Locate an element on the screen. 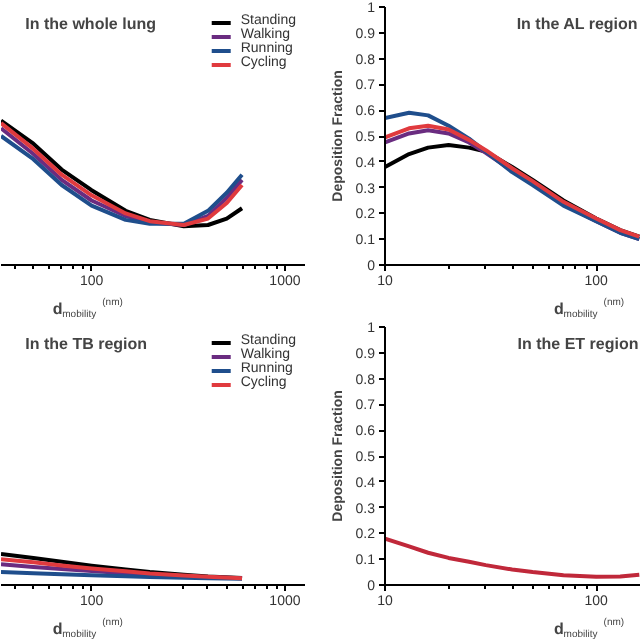  text: In the whole lung is located at coordinates (91, 23).